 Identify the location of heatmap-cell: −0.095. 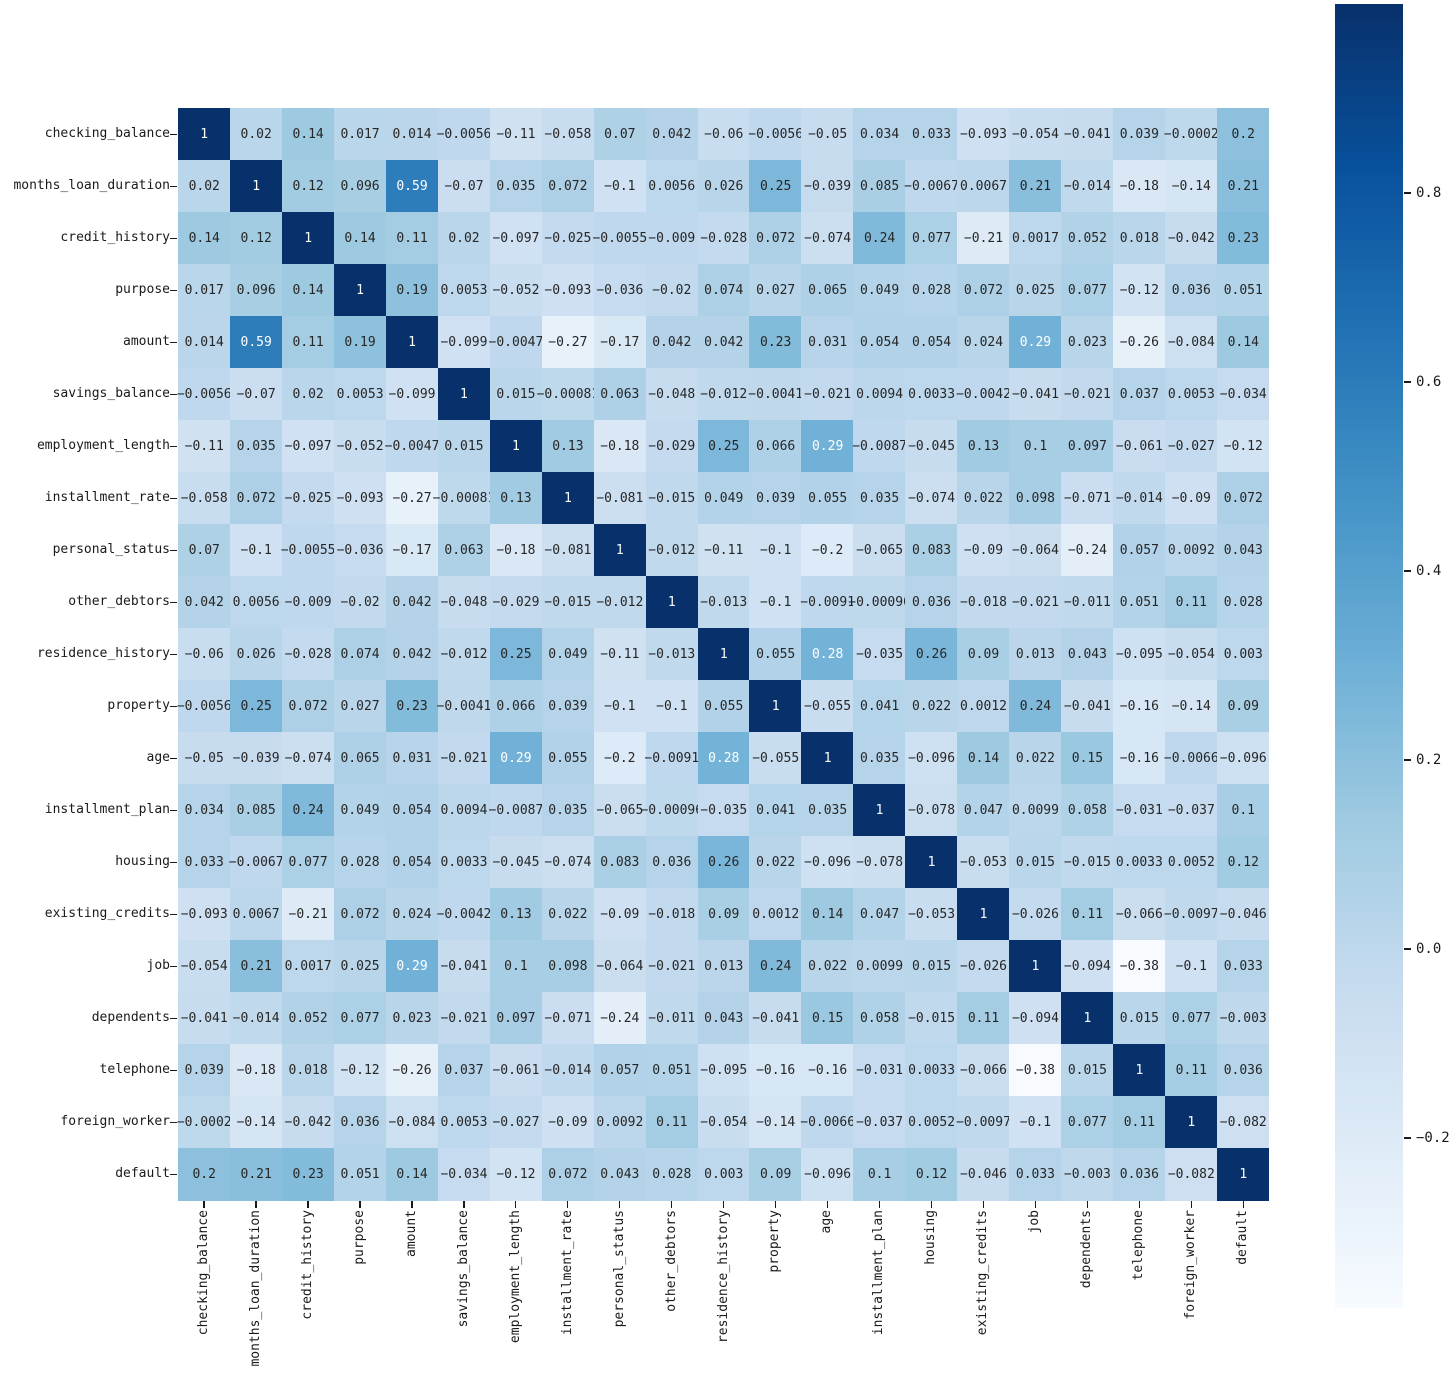
(723, 1070).